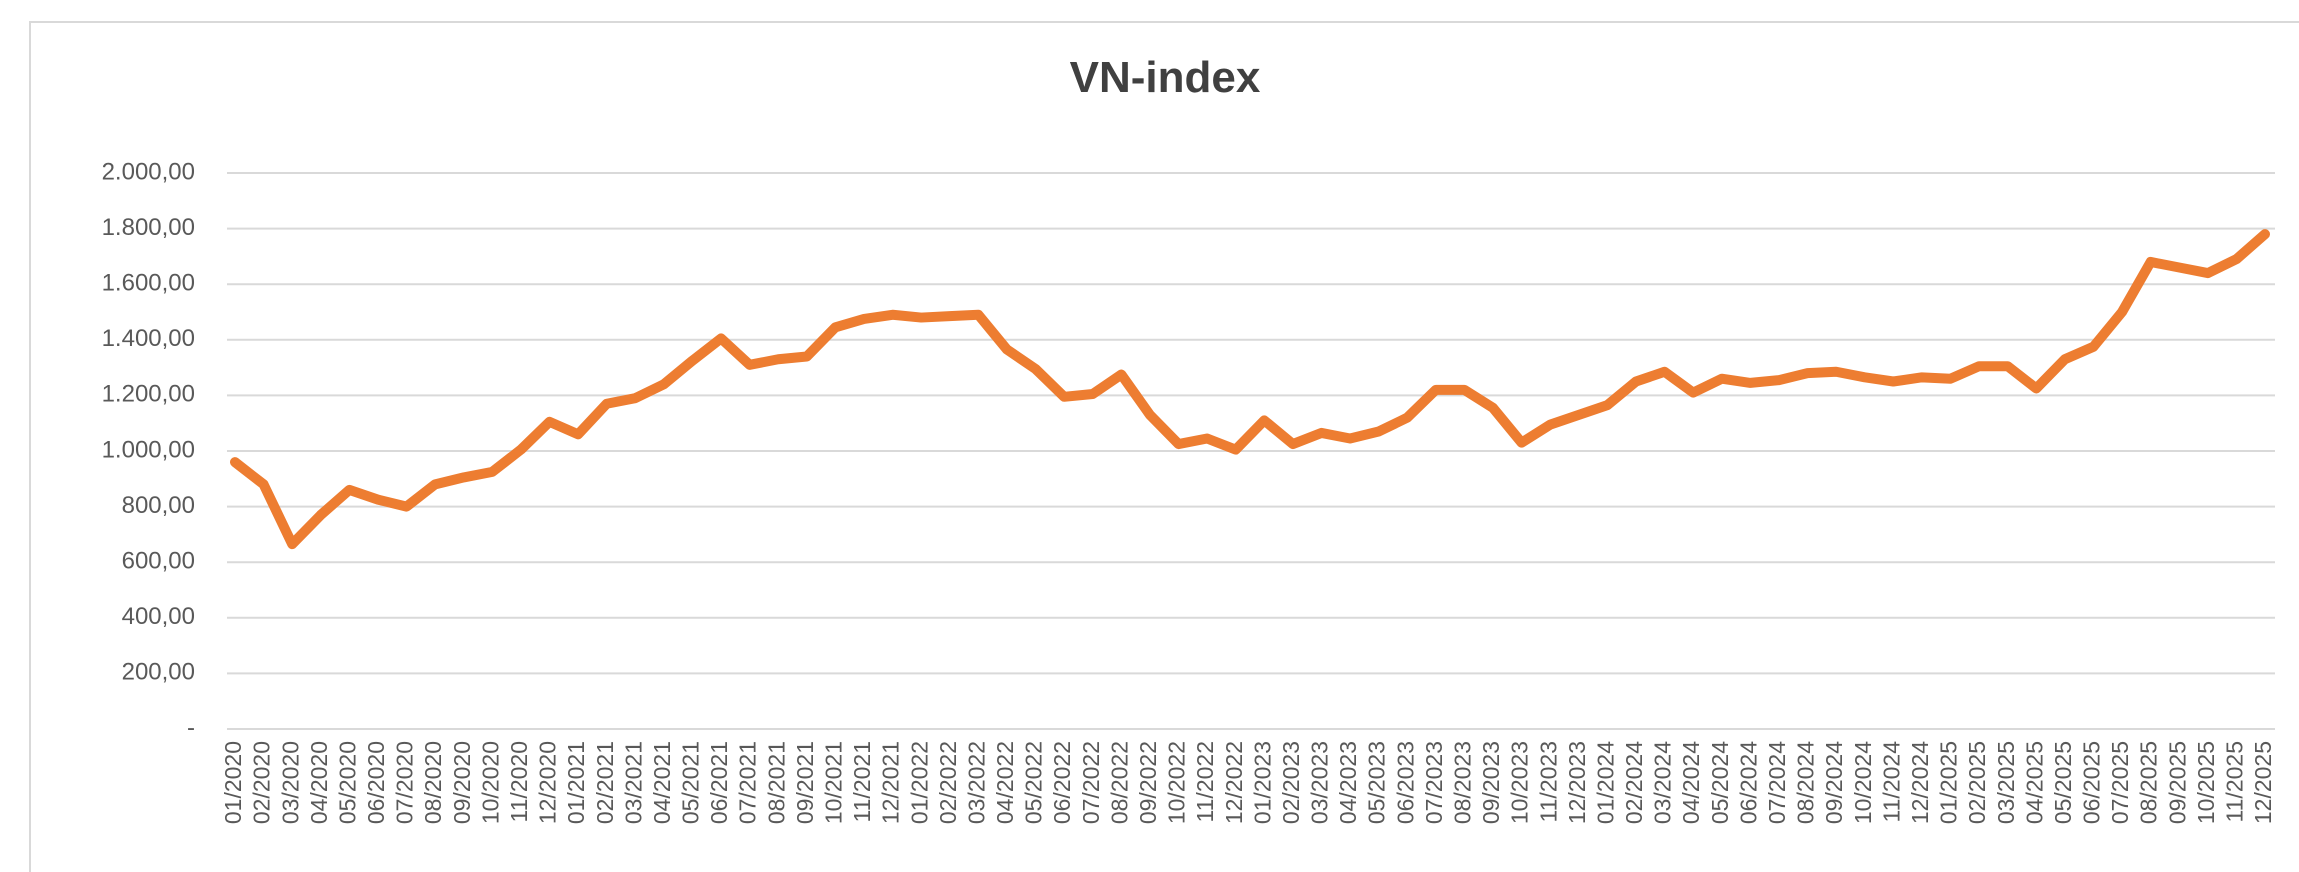  What do you see at coordinates (1691, 782) in the screenshot?
I see `x-tick-label: 04/2024` at bounding box center [1691, 782].